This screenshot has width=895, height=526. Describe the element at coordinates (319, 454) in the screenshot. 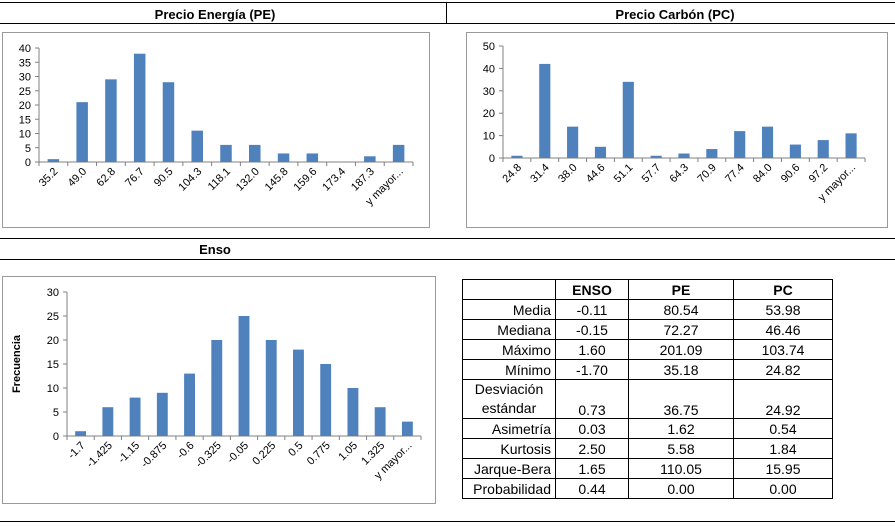

I see `enso-x-tick-label: 0.775` at that location.